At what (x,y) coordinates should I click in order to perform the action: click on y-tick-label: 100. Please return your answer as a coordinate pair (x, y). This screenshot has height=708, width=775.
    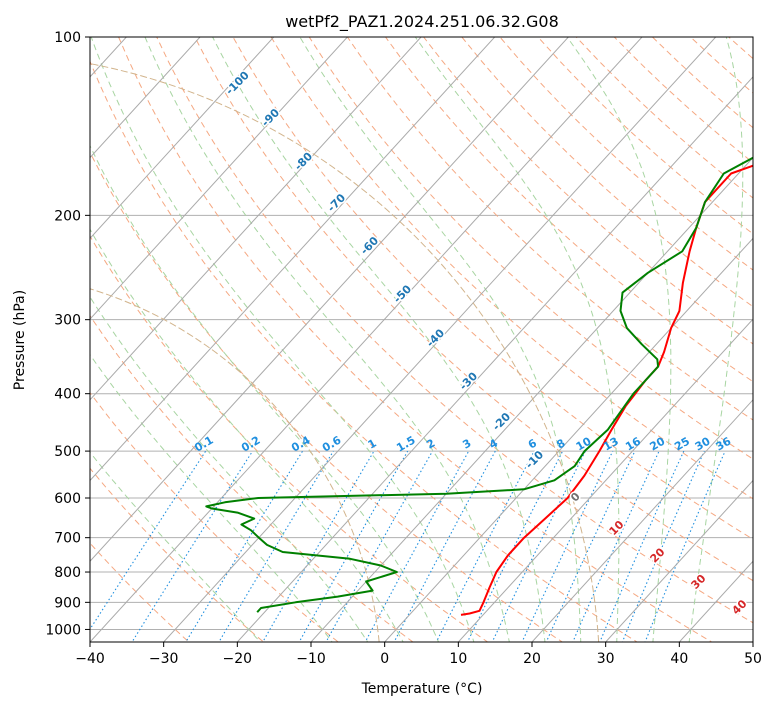
    Looking at the image, I should click on (67, 38).